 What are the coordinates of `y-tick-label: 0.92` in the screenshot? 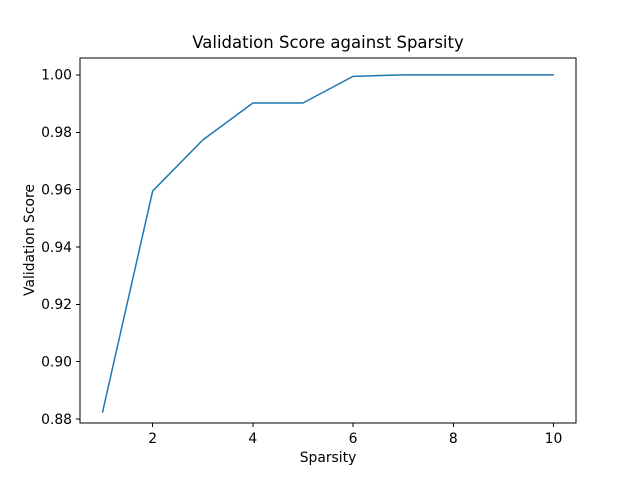 It's located at (56, 305).